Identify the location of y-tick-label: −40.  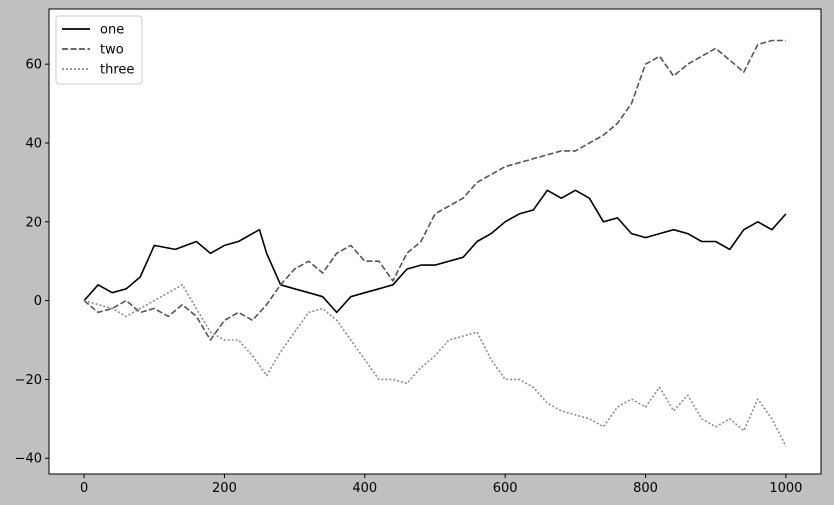
(28, 459).